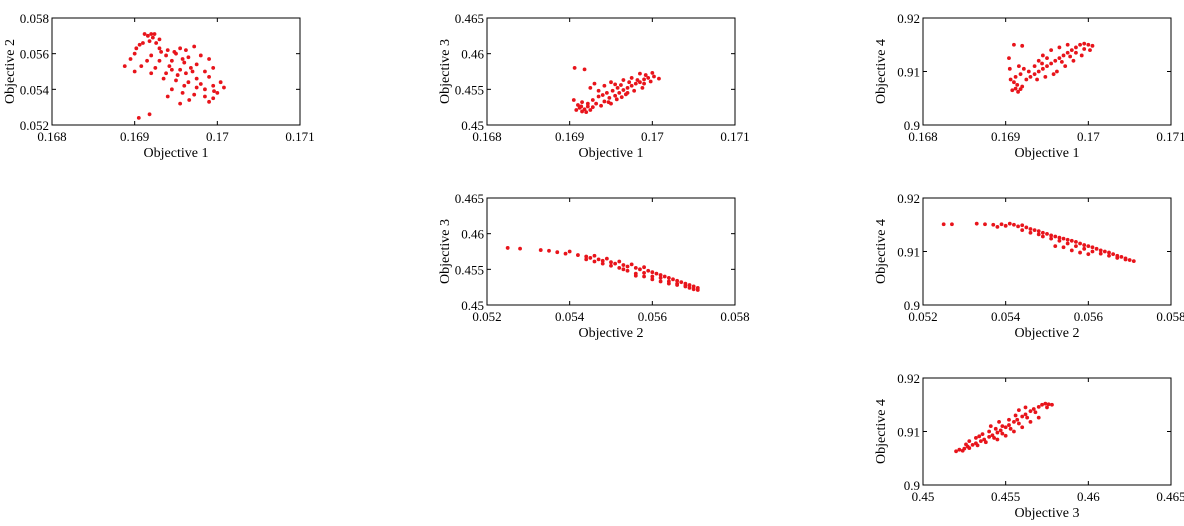 Image resolution: width=1184 pixels, height=526 pixels. Describe the element at coordinates (923, 496) in the screenshot. I see `x-tick-label: 0.45` at that location.